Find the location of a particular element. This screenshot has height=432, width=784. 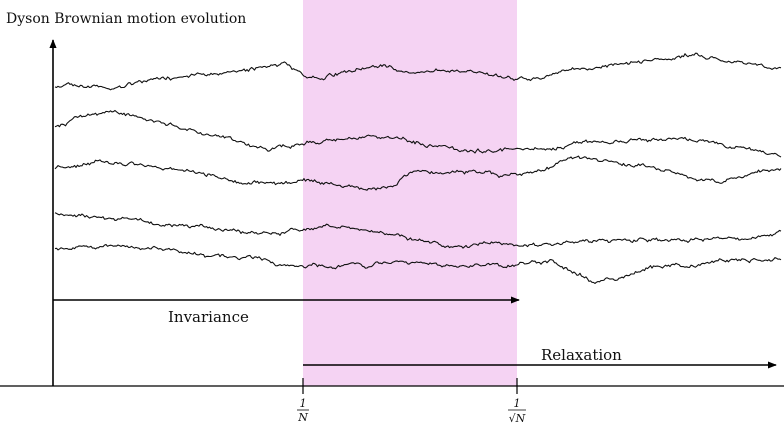

tick-left-denominator: N is located at coordinates (302, 417).